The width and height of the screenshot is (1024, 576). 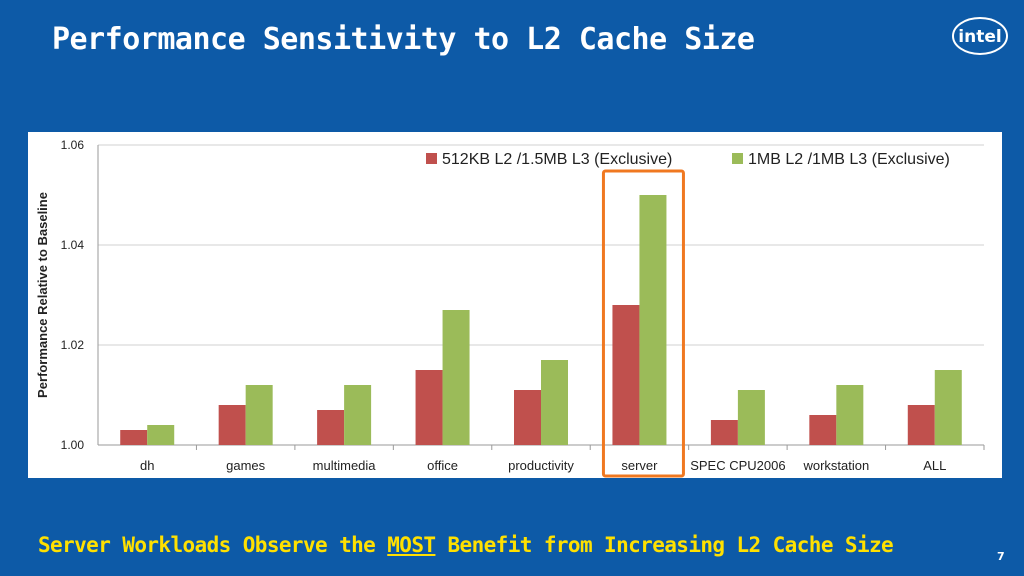 I want to click on x-tick-label: office, so click(x=442, y=465).